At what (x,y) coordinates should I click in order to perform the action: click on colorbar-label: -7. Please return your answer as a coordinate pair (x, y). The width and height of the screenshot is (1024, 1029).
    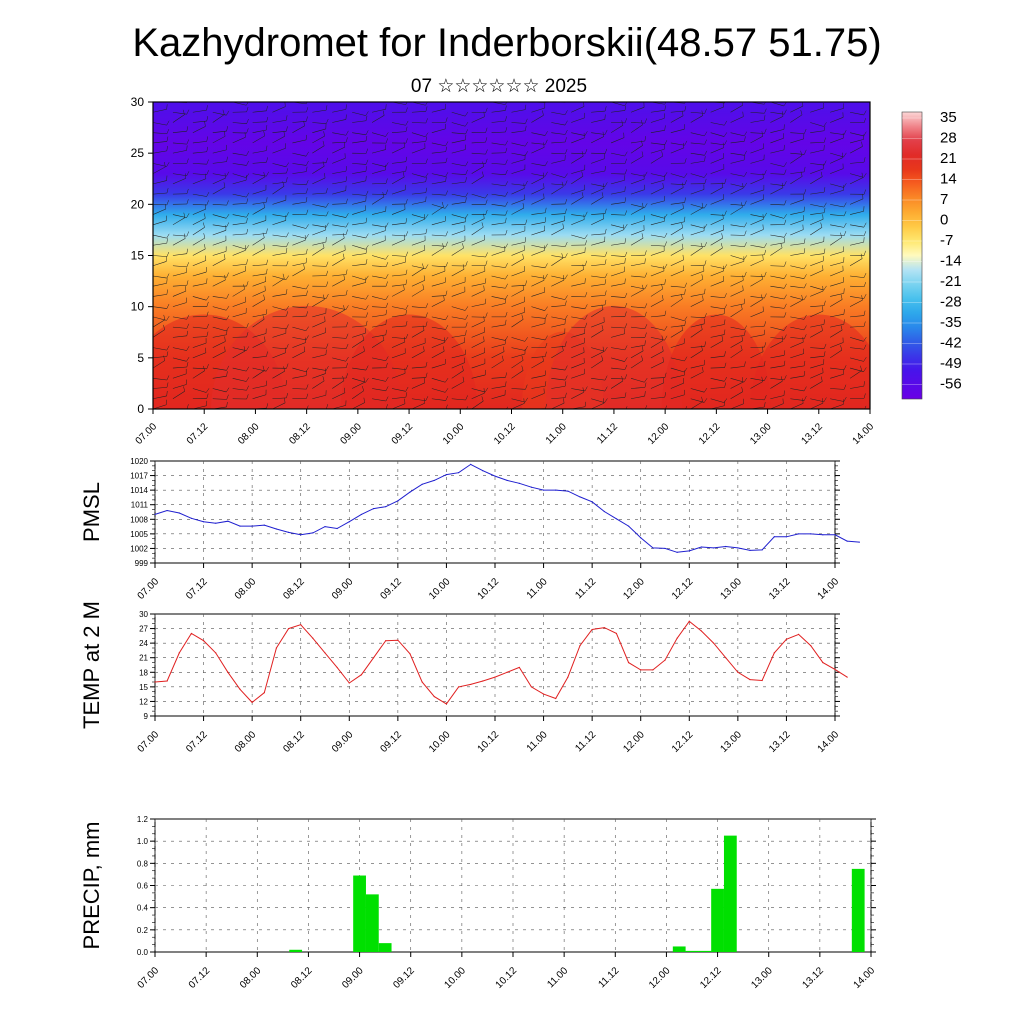
    Looking at the image, I should click on (946, 240).